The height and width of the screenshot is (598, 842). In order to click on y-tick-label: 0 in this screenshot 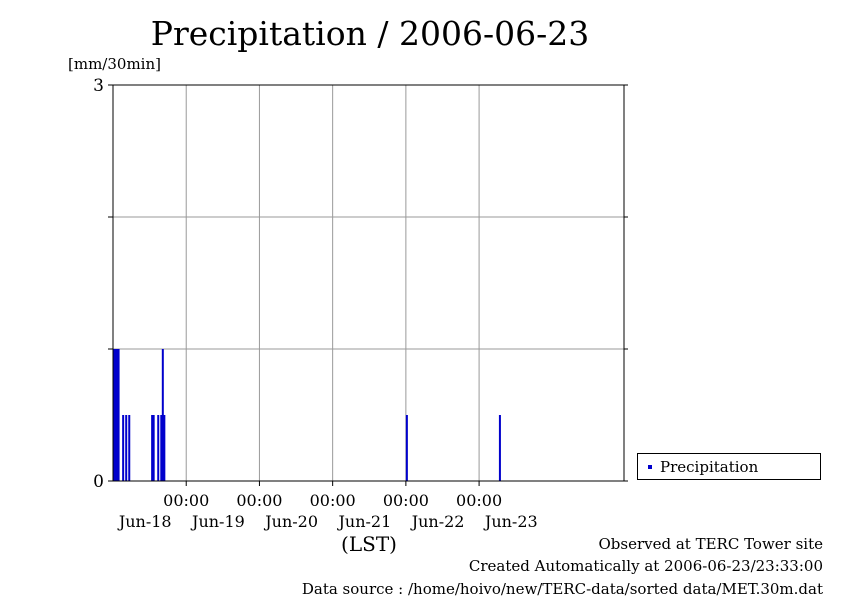, I will do `click(98, 482)`.